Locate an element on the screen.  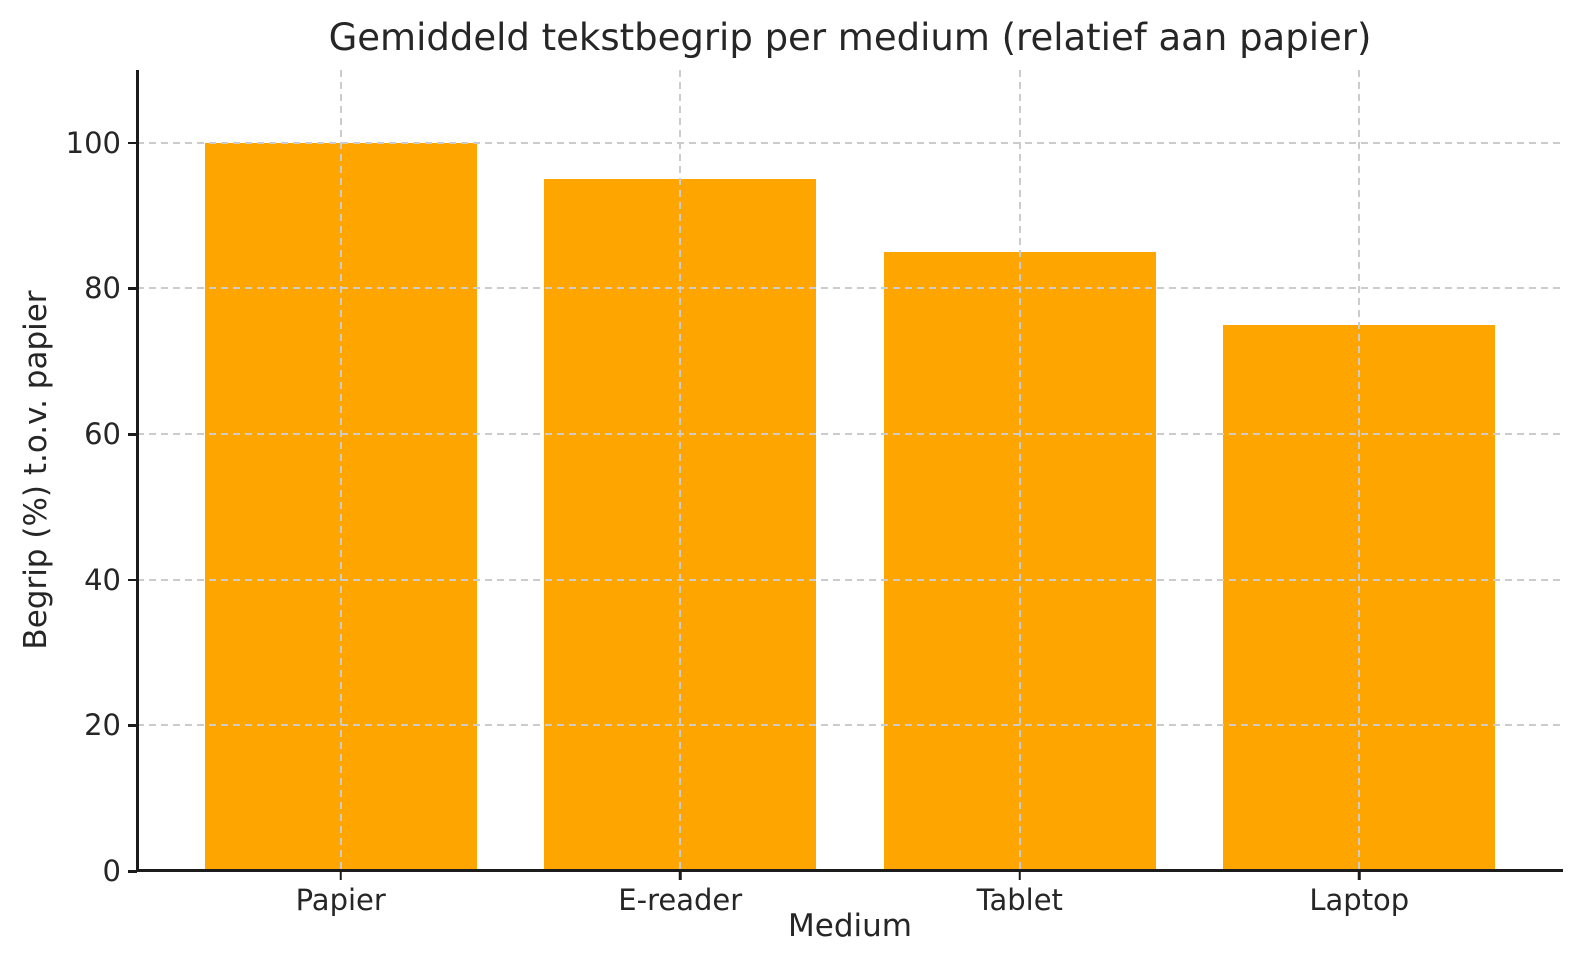
y-tick-label: 100 is located at coordinates (93, 142).